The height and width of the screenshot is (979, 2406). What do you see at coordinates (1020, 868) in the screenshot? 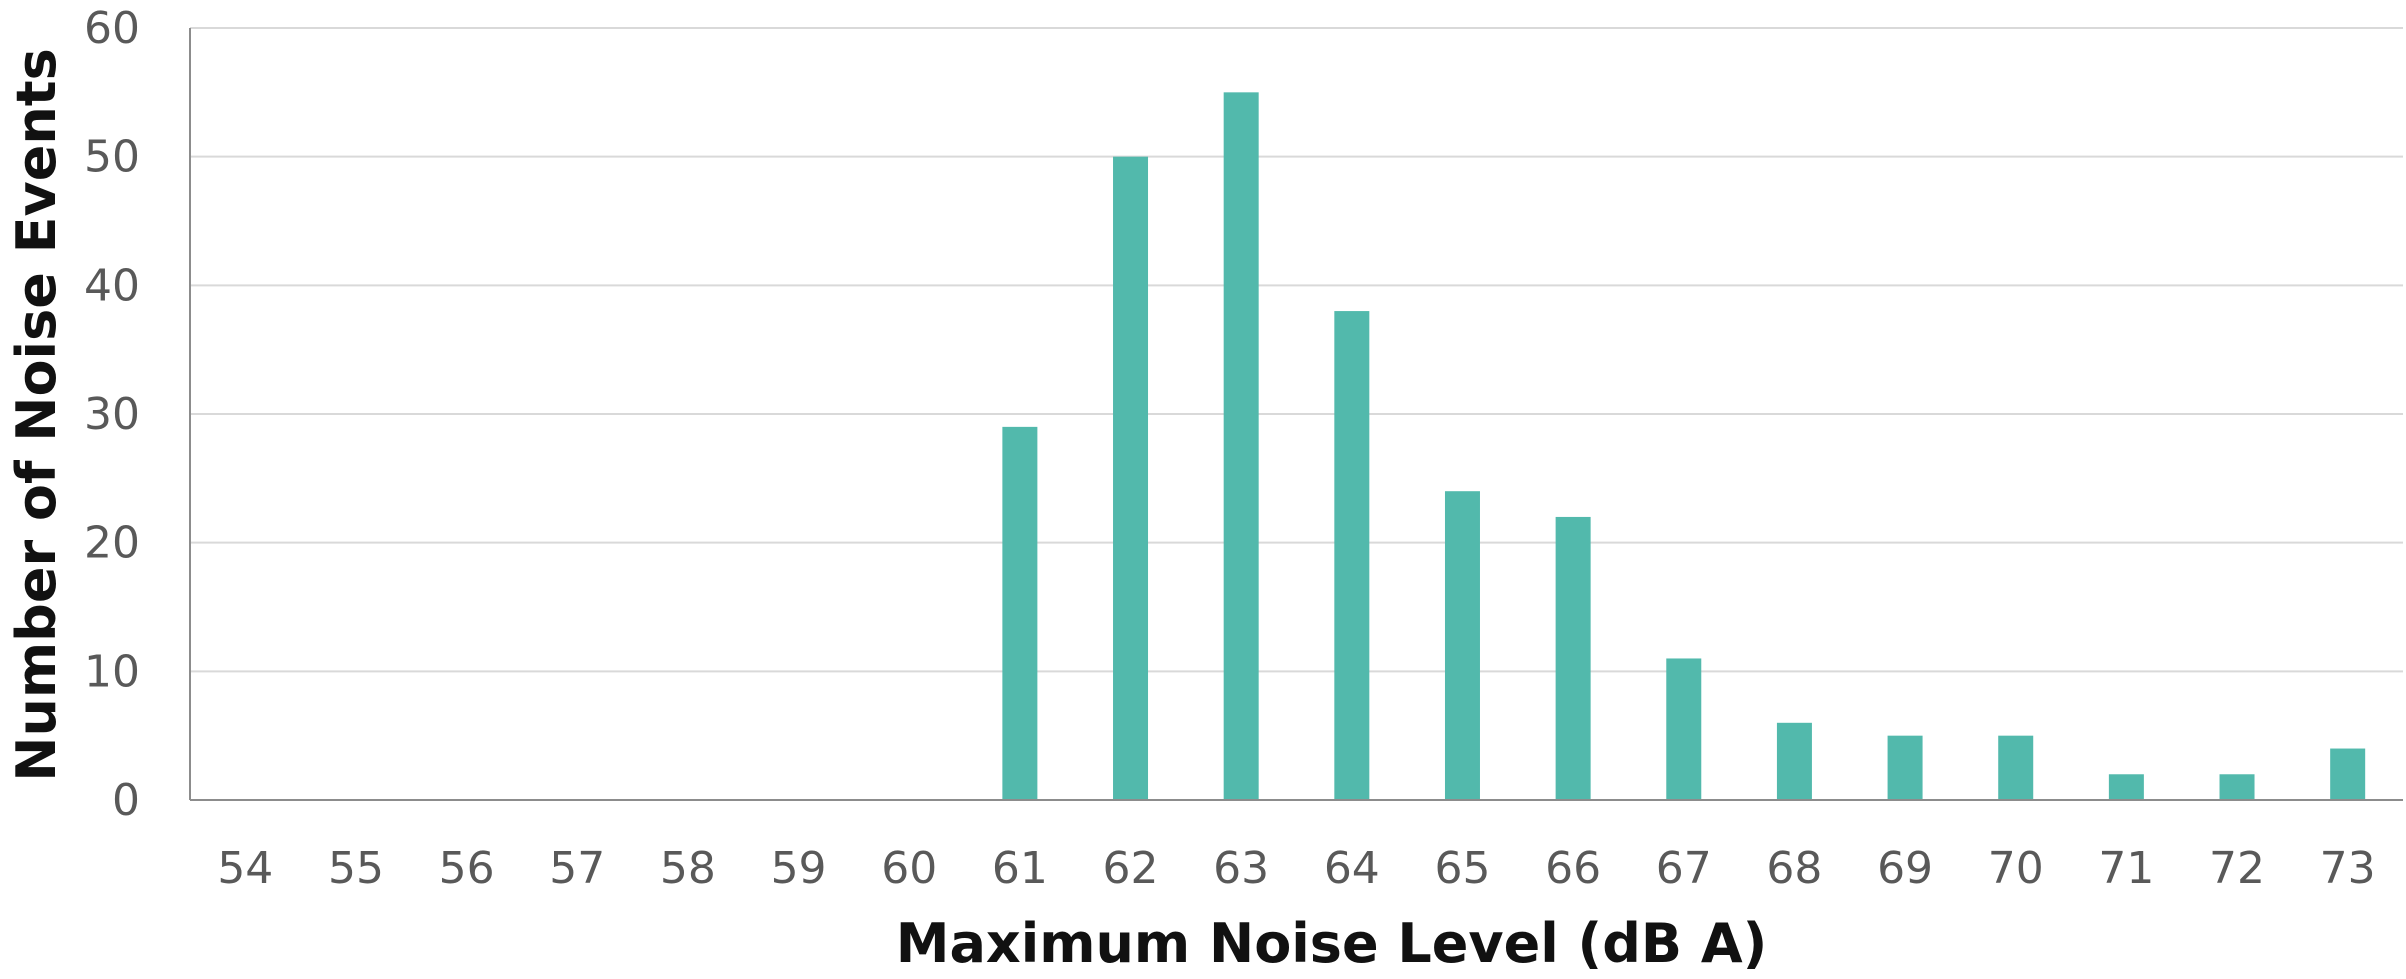
I see `x-tick-label: 61` at bounding box center [1020, 868].